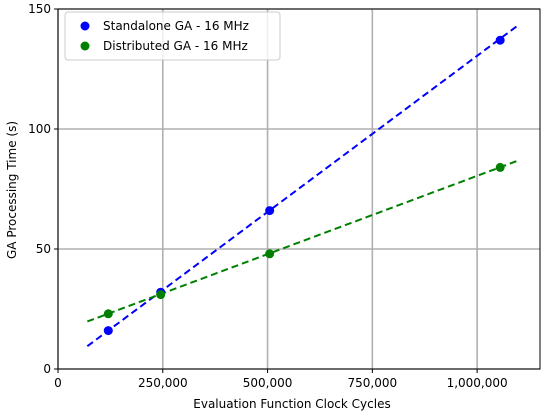 The image size is (550, 414). What do you see at coordinates (175, 46) in the screenshot?
I see `legend-label-distributed: Distributed GA - 16 MHz` at bounding box center [175, 46].